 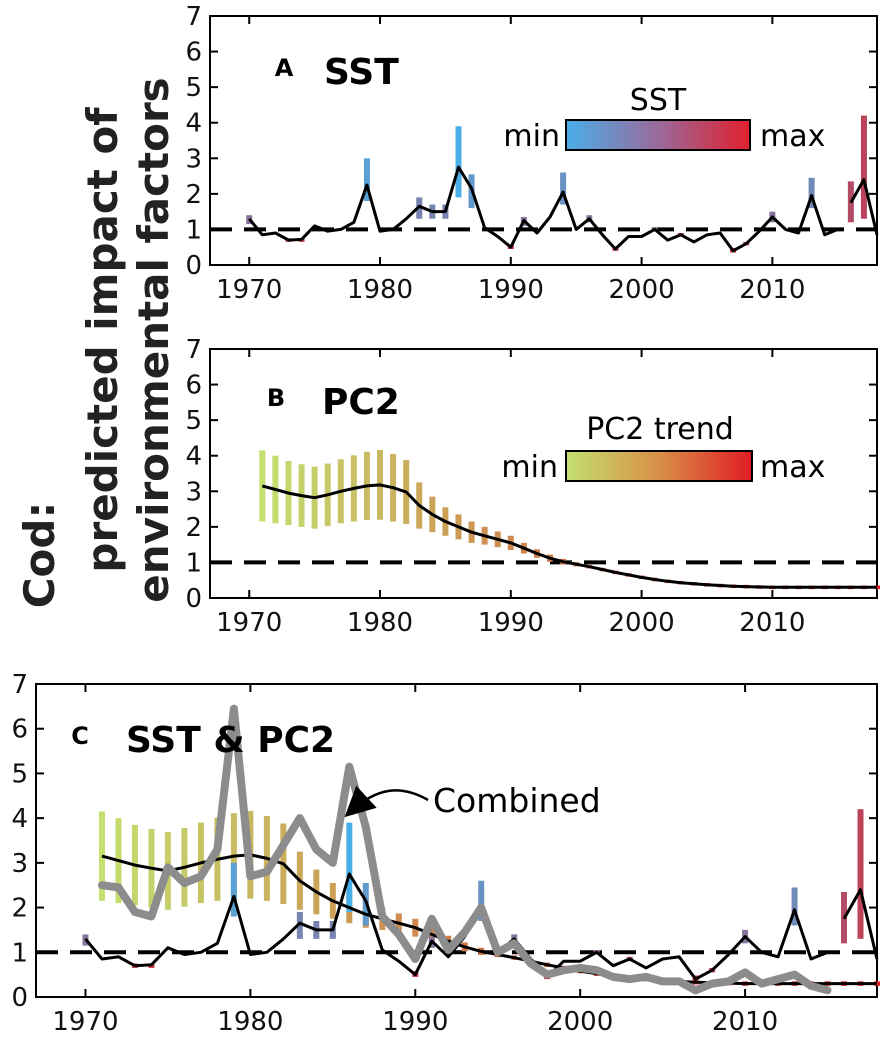 I want to click on panel-a-colorbar: SST min max, so click(x=664, y=118).